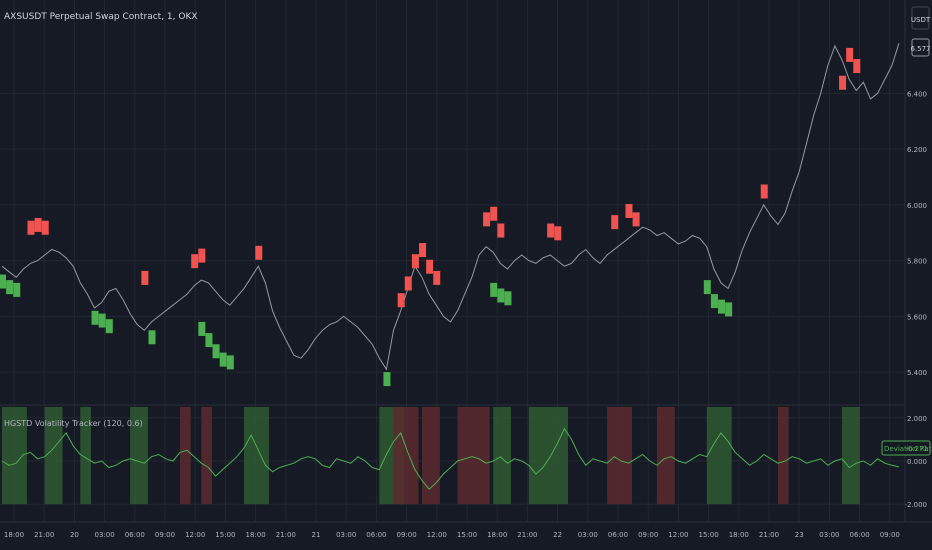  I want to click on deviation-line, so click(450, 458).